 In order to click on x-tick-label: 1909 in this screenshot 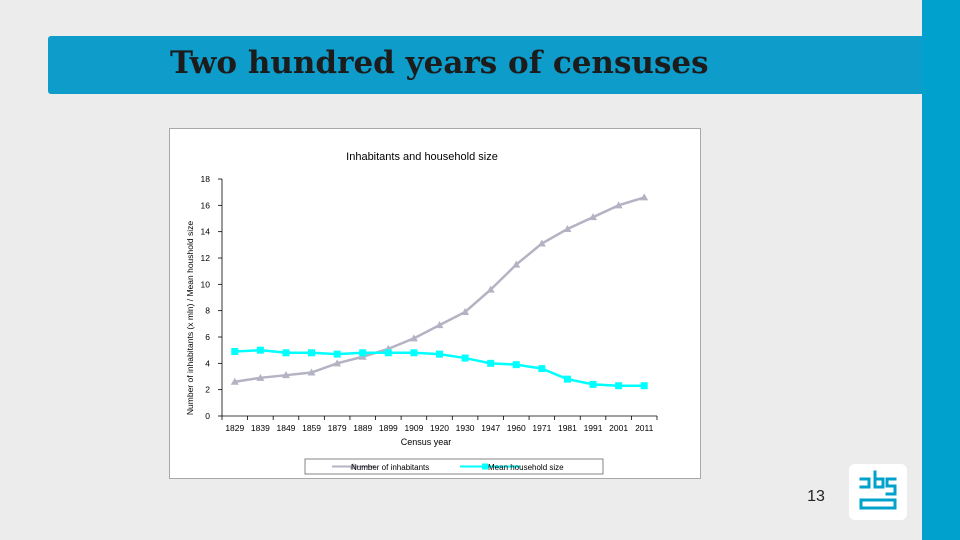, I will do `click(413, 428)`.